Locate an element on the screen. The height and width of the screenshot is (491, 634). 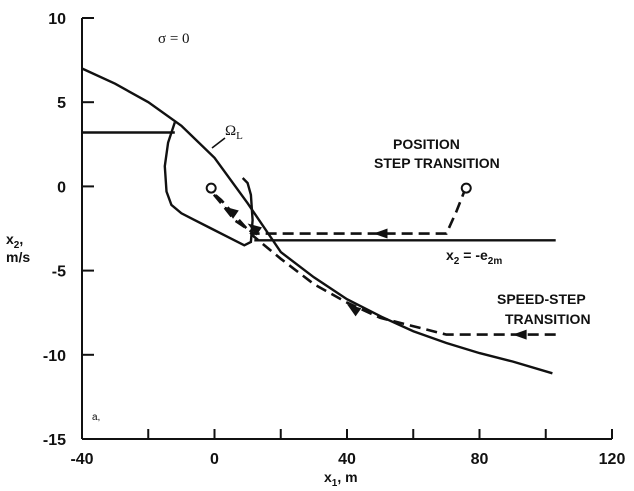
omega-leader-line is located at coordinates (218, 143).